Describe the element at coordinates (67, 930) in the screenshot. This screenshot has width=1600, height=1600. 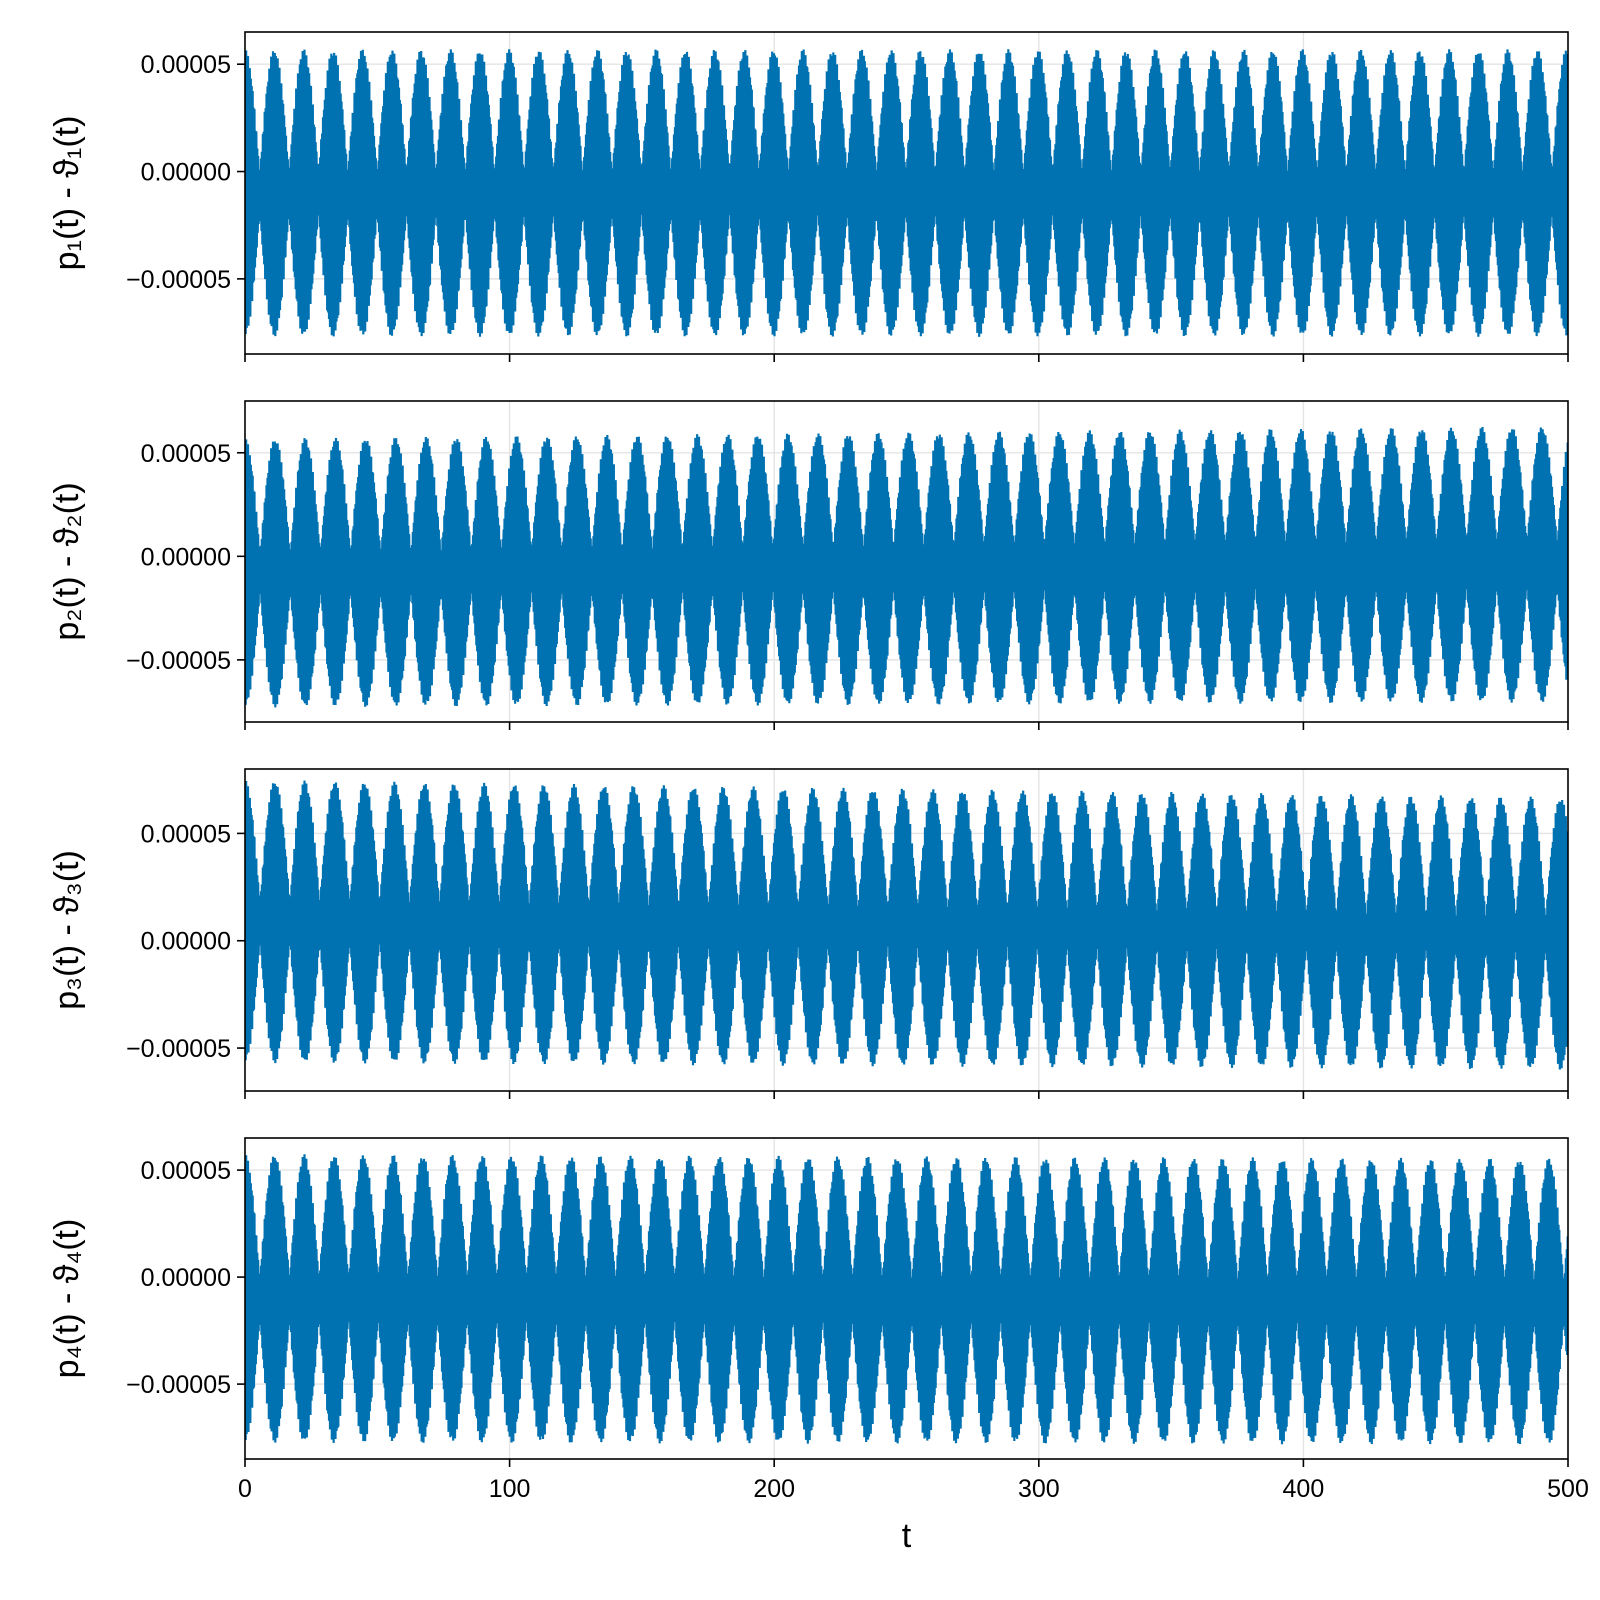
I see `y-axis-label: p₃(t) - ϑ₃(t)` at that location.